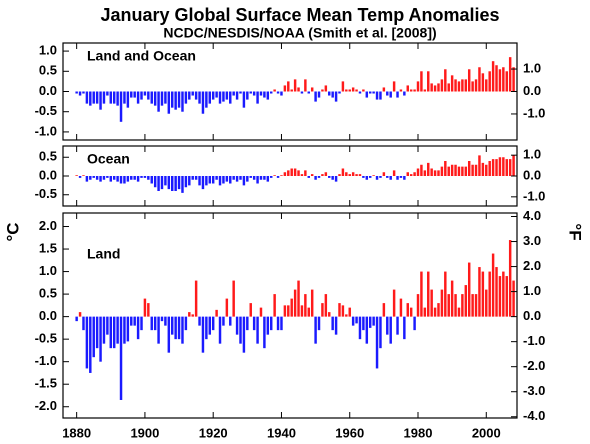 This screenshot has height=444, width=590. What do you see at coordinates (108, 159) in the screenshot?
I see `panel-label: Ocean` at bounding box center [108, 159].